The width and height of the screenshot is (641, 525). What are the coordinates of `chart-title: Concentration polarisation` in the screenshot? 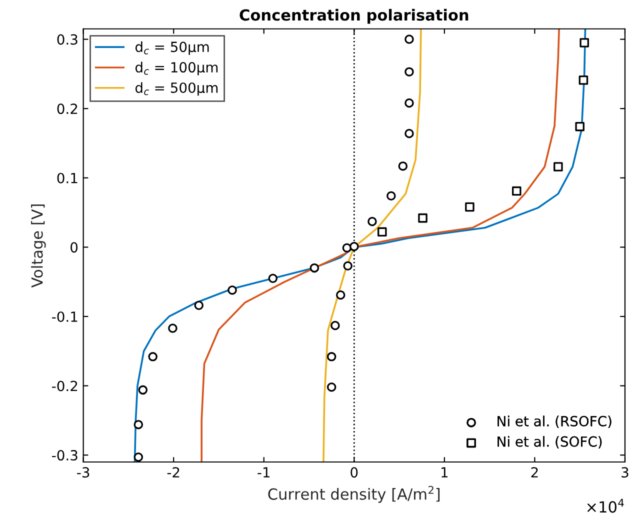 It's located at (354, 16).